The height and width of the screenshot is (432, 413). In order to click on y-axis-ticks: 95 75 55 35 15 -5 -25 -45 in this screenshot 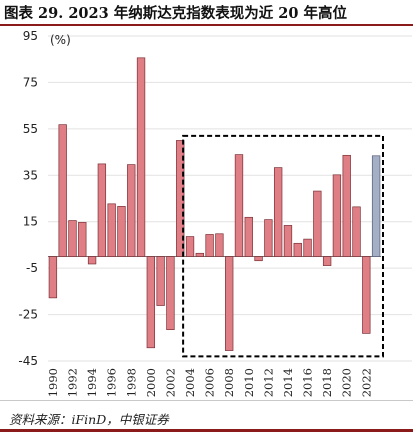, I will do `click(28, 198)`.